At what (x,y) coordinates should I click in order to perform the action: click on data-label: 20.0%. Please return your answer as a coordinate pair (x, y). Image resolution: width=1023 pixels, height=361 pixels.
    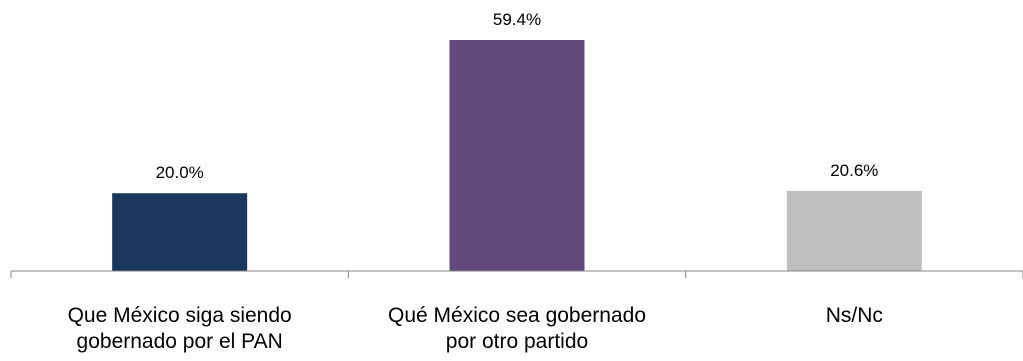
    Looking at the image, I should click on (180, 172).